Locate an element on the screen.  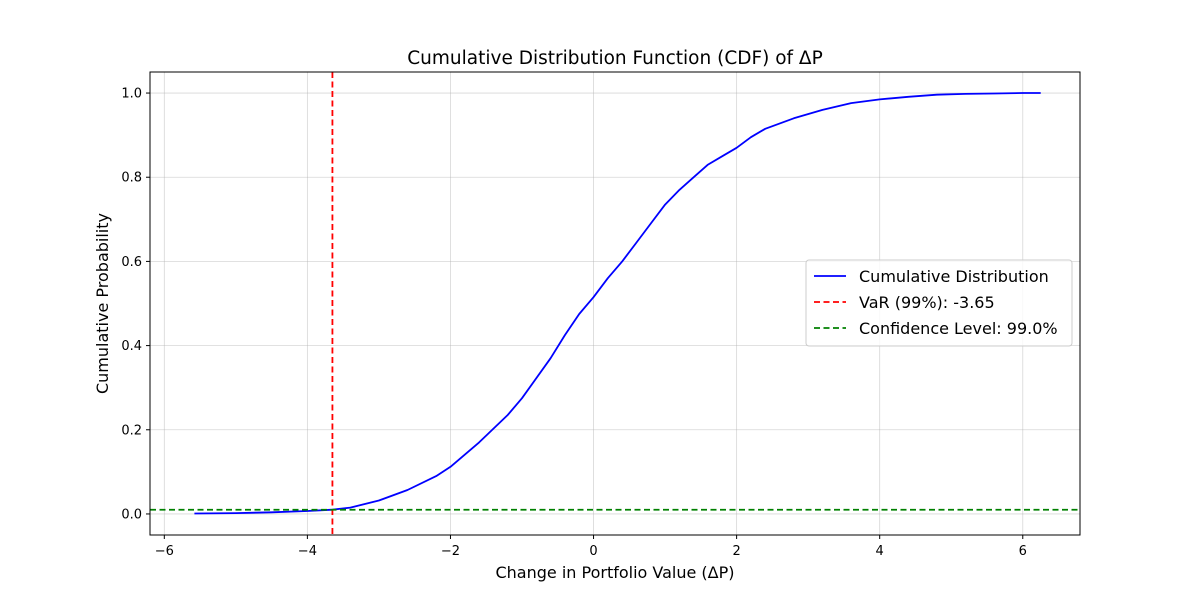
y-tick-label: 0.0 is located at coordinates (131, 514).